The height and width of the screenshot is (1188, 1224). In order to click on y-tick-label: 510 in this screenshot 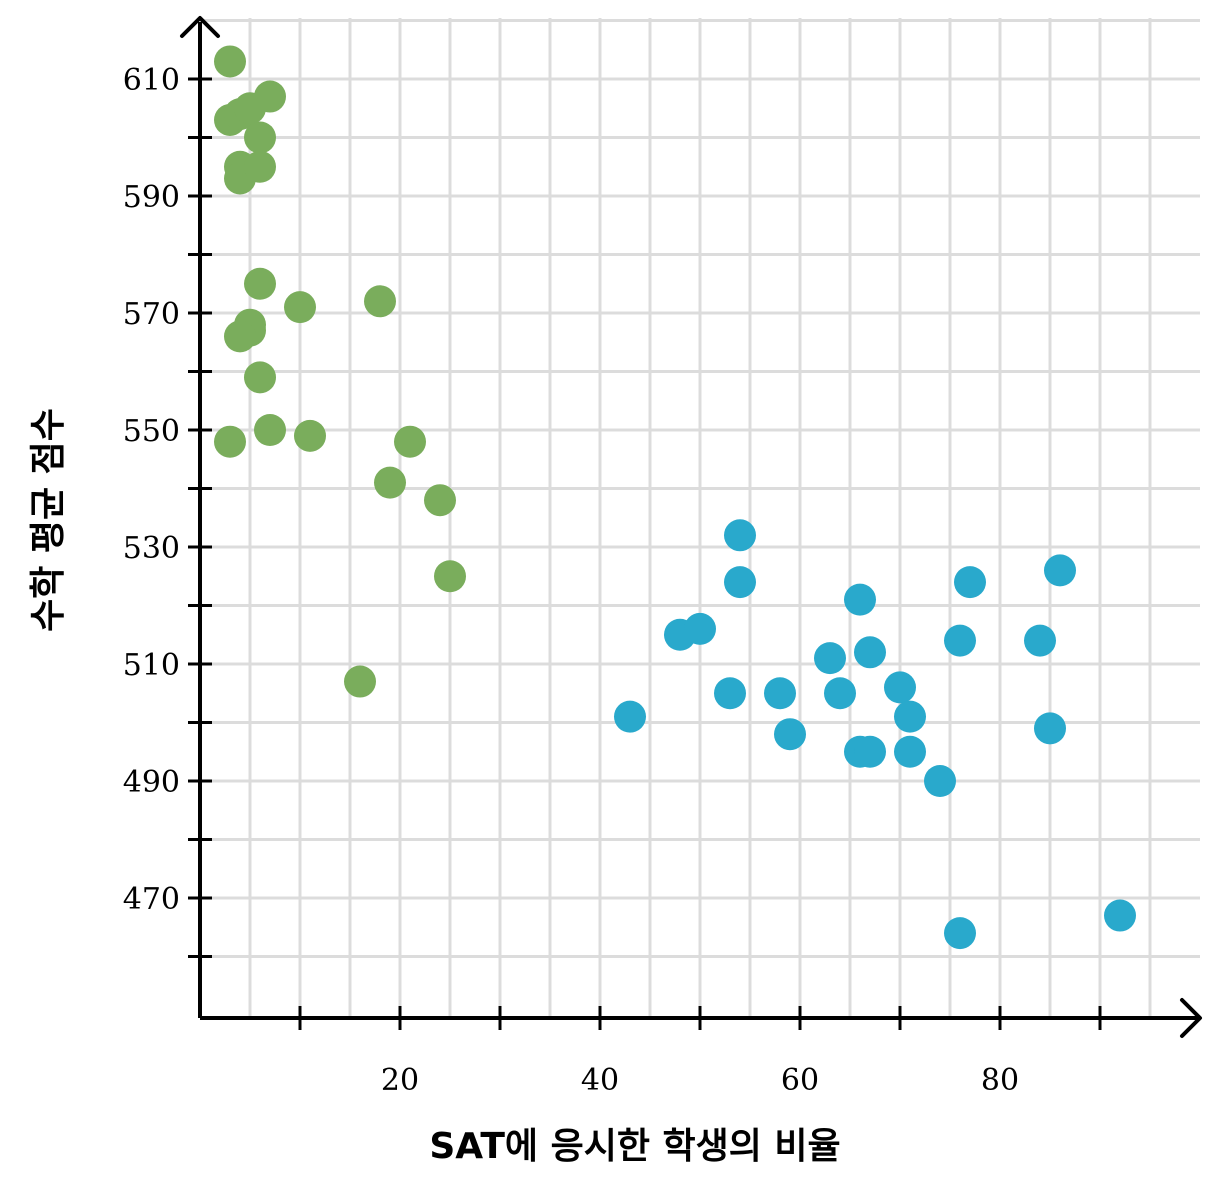, I will do `click(151, 665)`.